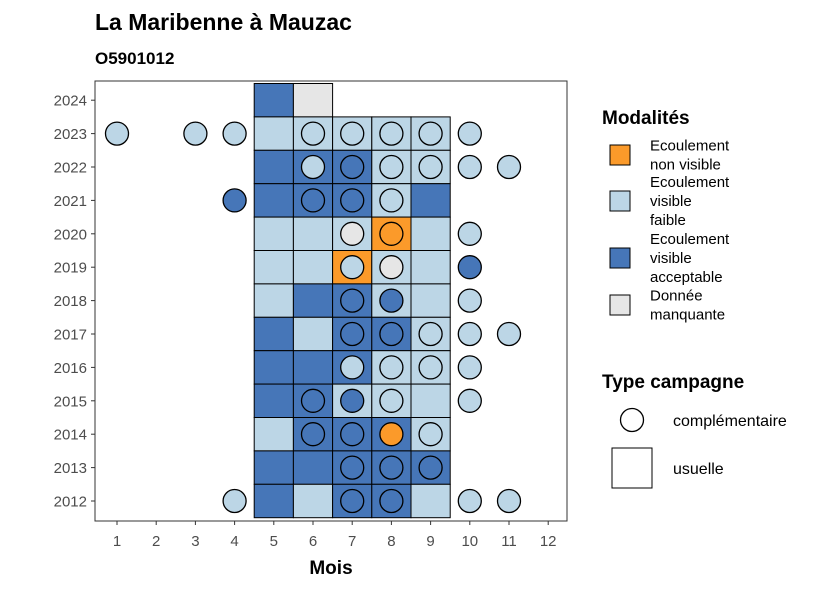 This screenshot has width=826, height=590. What do you see at coordinates (274, 541) in the screenshot?
I see `x-tick-label: 5` at bounding box center [274, 541].